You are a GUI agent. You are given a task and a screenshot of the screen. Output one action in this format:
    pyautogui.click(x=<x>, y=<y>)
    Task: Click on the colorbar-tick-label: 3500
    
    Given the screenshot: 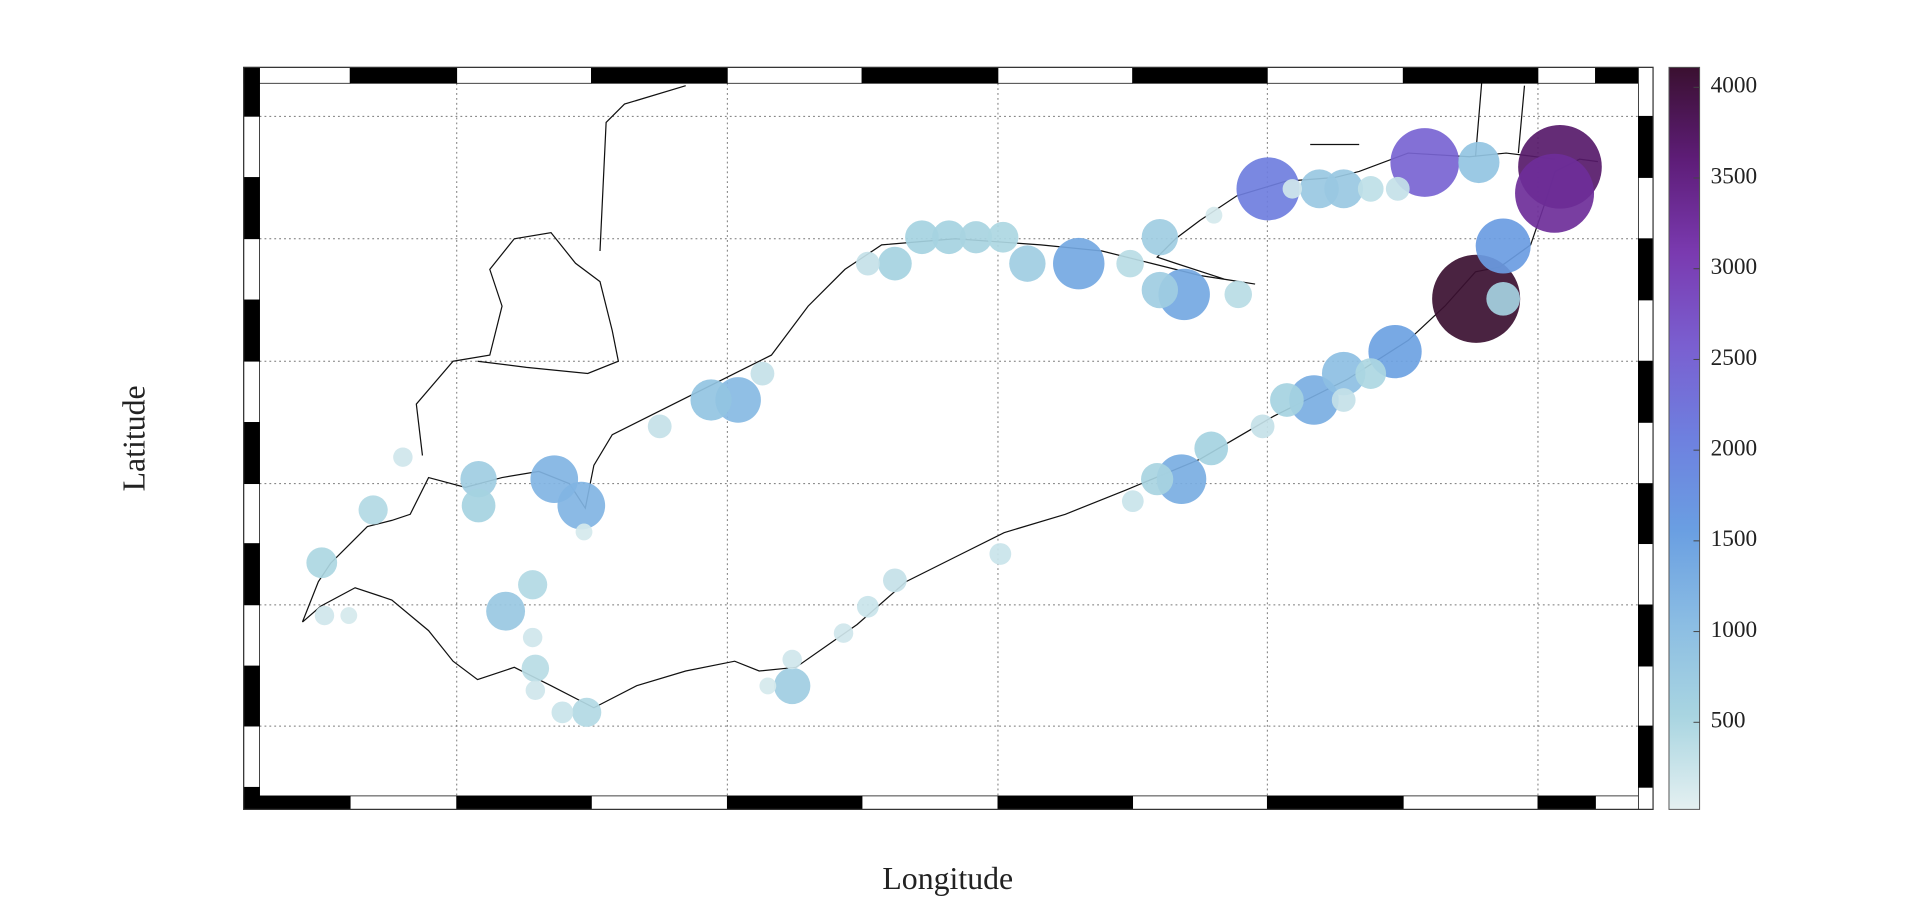 What is the action you would take?
    pyautogui.click(x=1734, y=176)
    